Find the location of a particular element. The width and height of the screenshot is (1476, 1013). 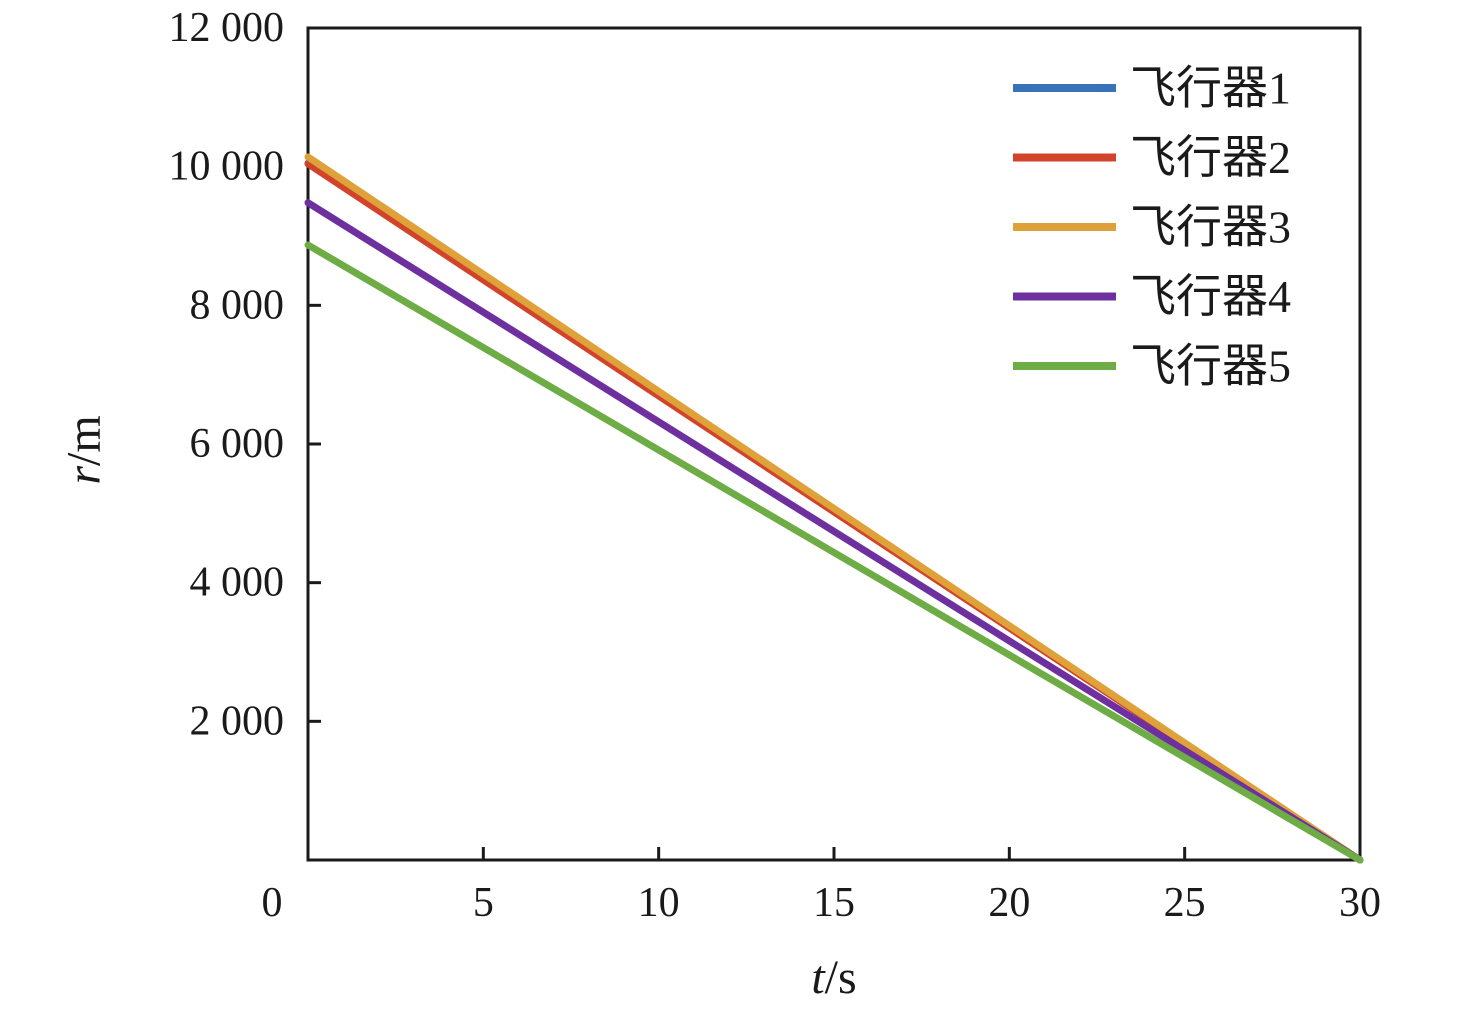

legend-label: 飞行器1 is located at coordinates (1210, 88).